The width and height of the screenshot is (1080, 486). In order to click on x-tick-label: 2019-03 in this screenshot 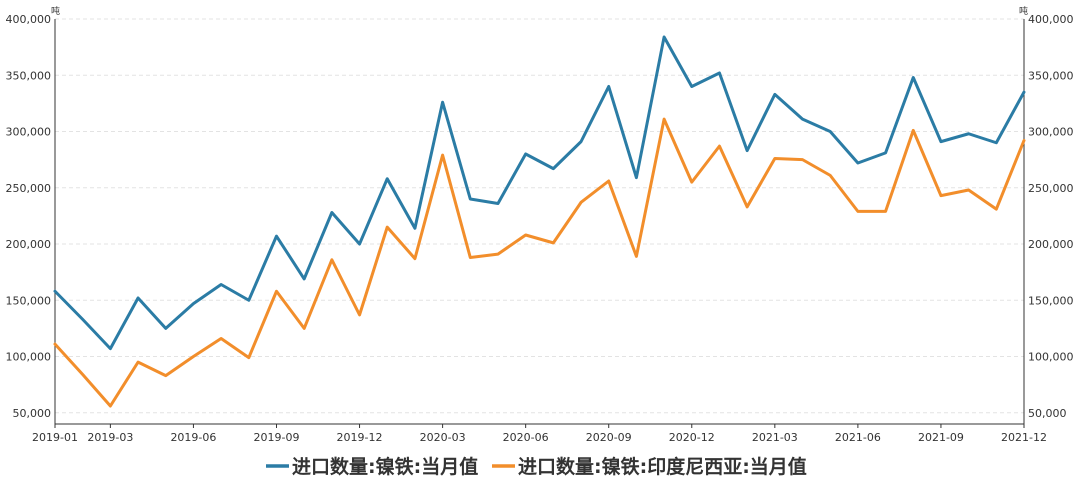, I will do `click(110, 437)`.